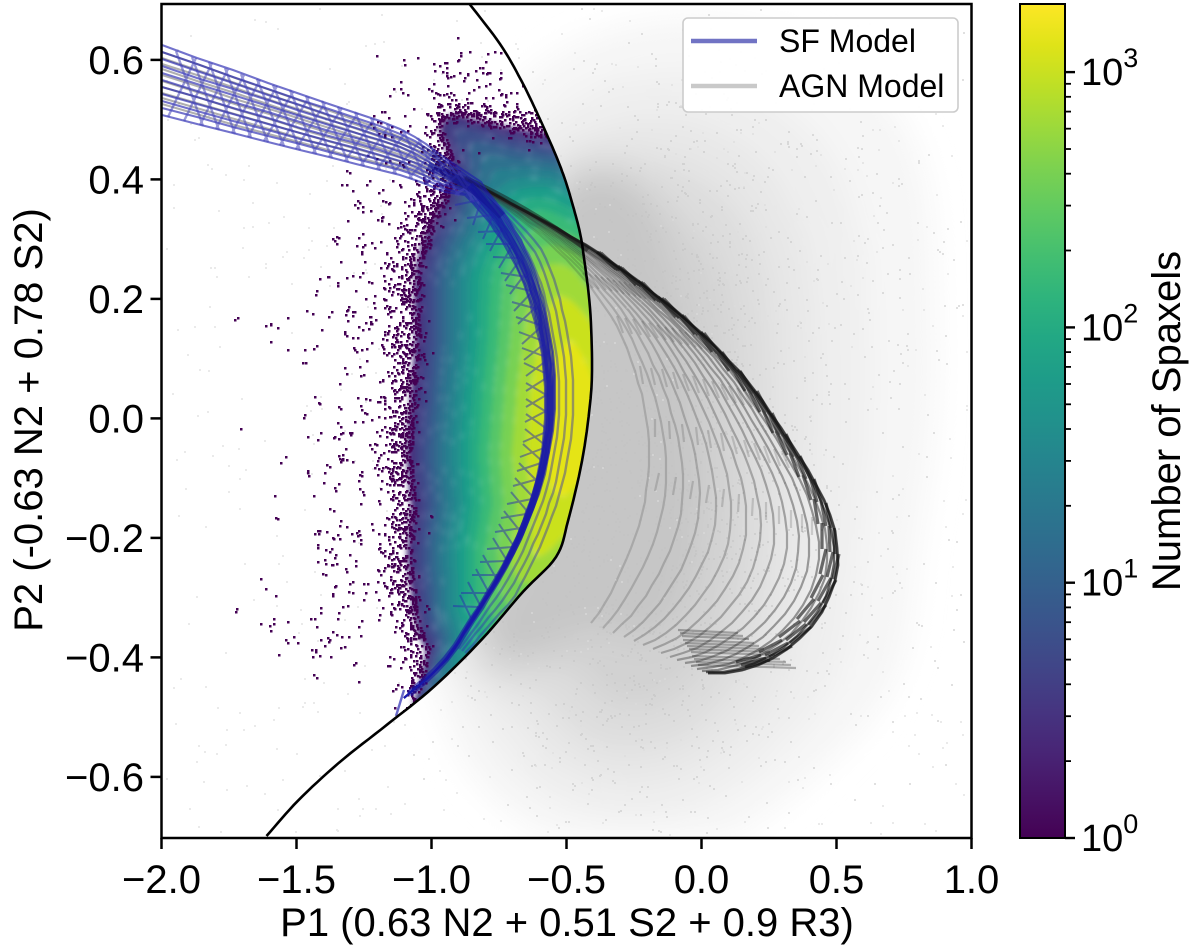  What do you see at coordinates (104, 778) in the screenshot?
I see `svg-text: −0.6` at bounding box center [104, 778].